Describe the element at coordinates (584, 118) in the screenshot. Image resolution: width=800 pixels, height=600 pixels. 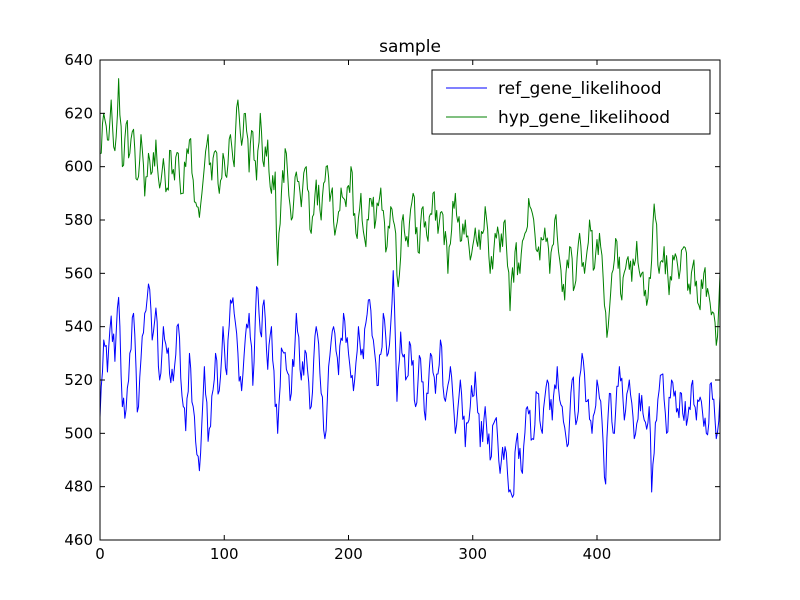
I see `legend-label: hyp_gene_likelihood` at that location.